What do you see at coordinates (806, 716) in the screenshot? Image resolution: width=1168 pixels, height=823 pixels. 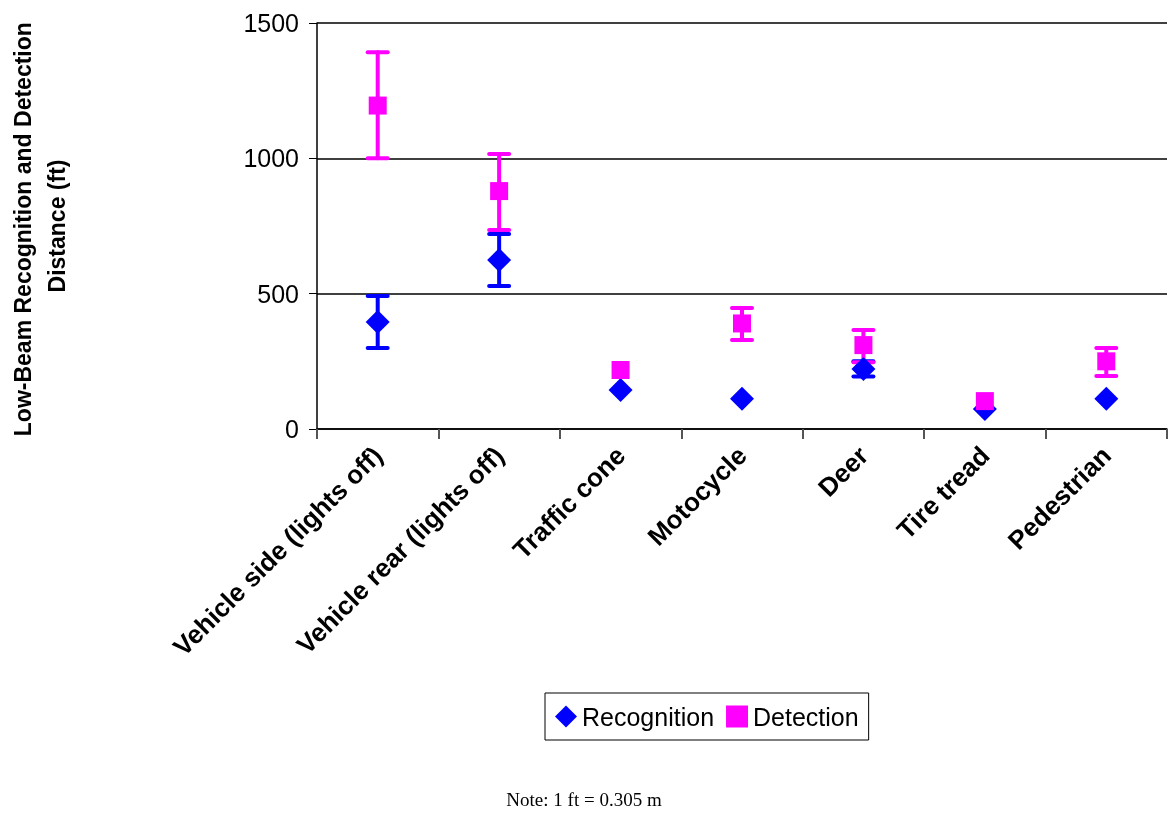 I see `legend-label: Detection` at bounding box center [806, 716].